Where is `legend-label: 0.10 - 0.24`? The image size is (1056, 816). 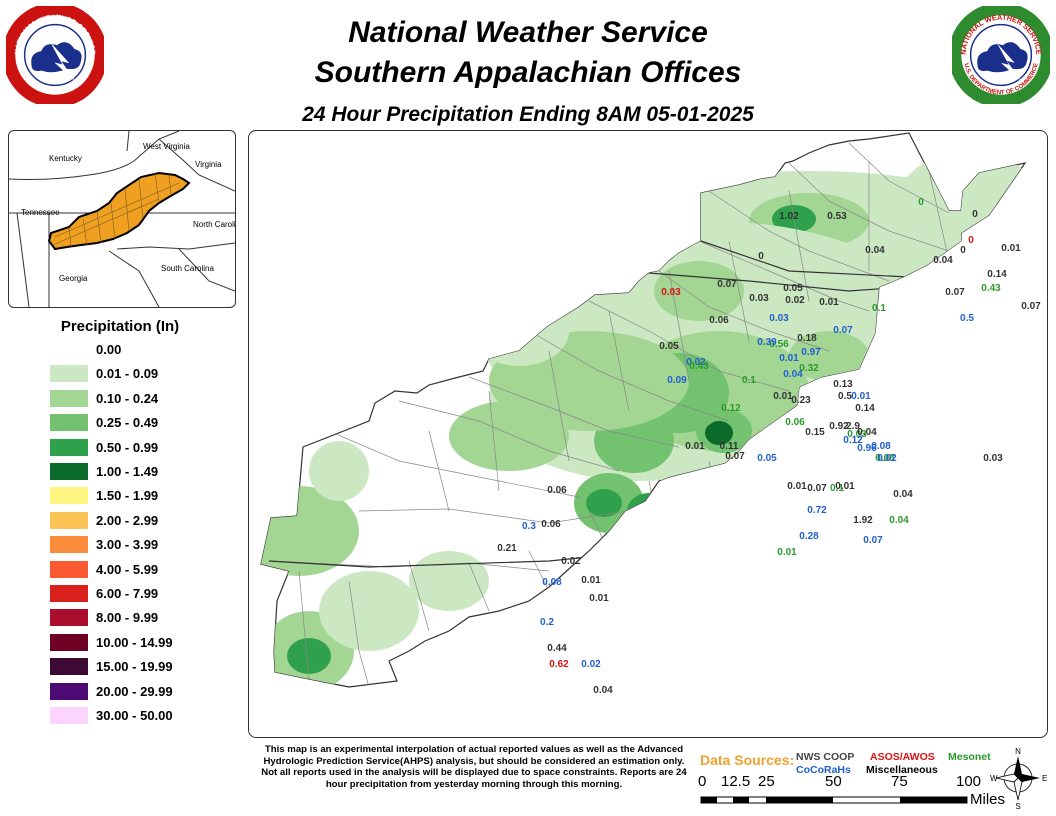
legend-label: 0.10 - 0.24 is located at coordinates (127, 398).